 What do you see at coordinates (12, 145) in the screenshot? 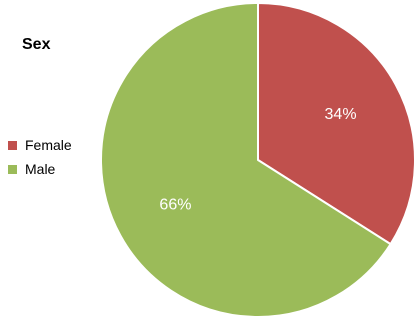
I see `legend-swatch-female` at bounding box center [12, 145].